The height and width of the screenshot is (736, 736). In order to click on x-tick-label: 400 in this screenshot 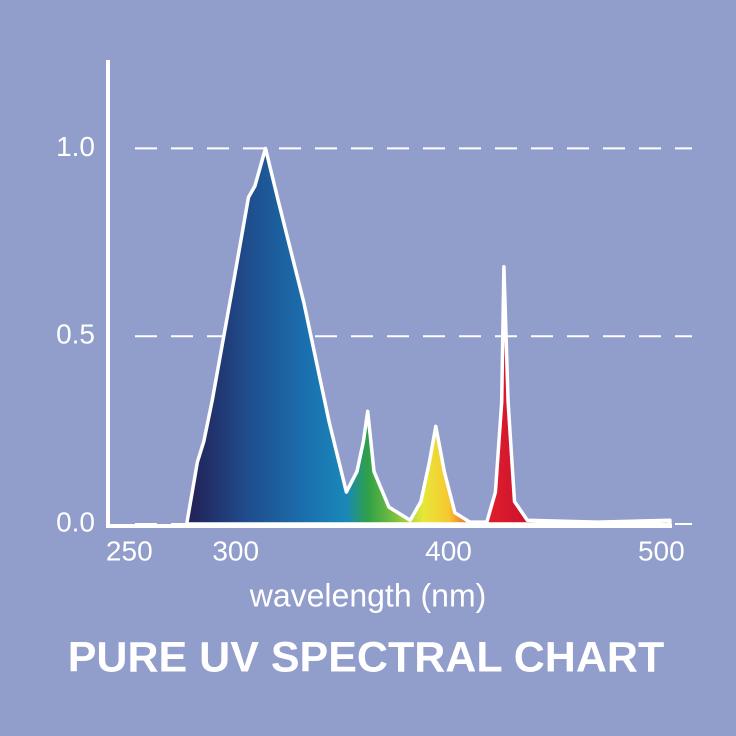, I will do `click(448, 550)`.